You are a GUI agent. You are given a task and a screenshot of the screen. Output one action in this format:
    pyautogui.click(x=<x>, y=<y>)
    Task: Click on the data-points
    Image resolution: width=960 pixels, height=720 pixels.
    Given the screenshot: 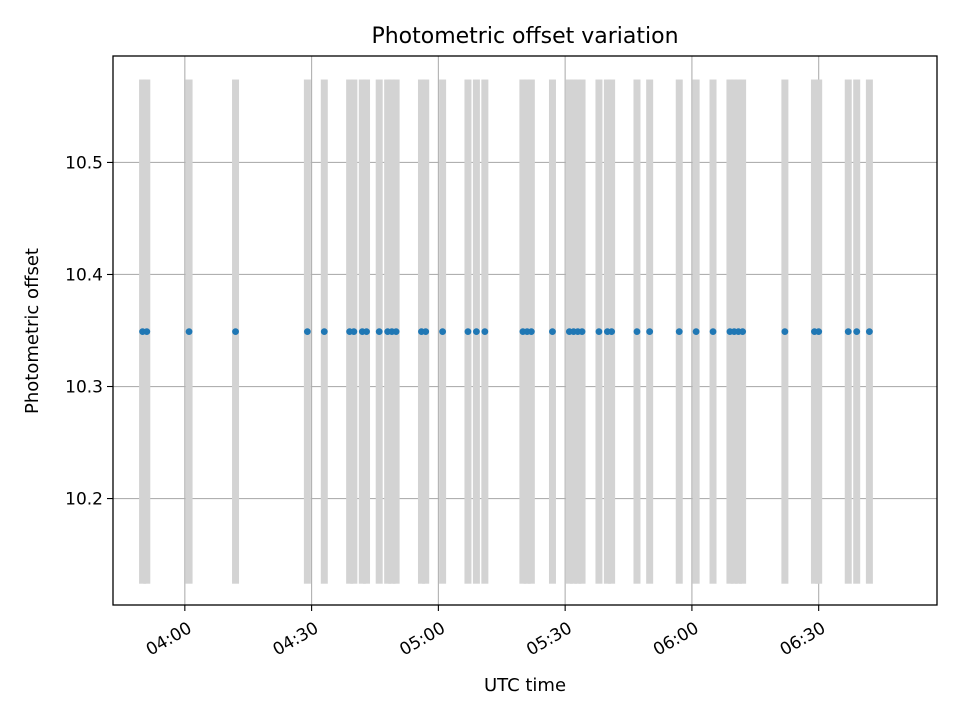 What is the action you would take?
    pyautogui.click(x=506, y=332)
    